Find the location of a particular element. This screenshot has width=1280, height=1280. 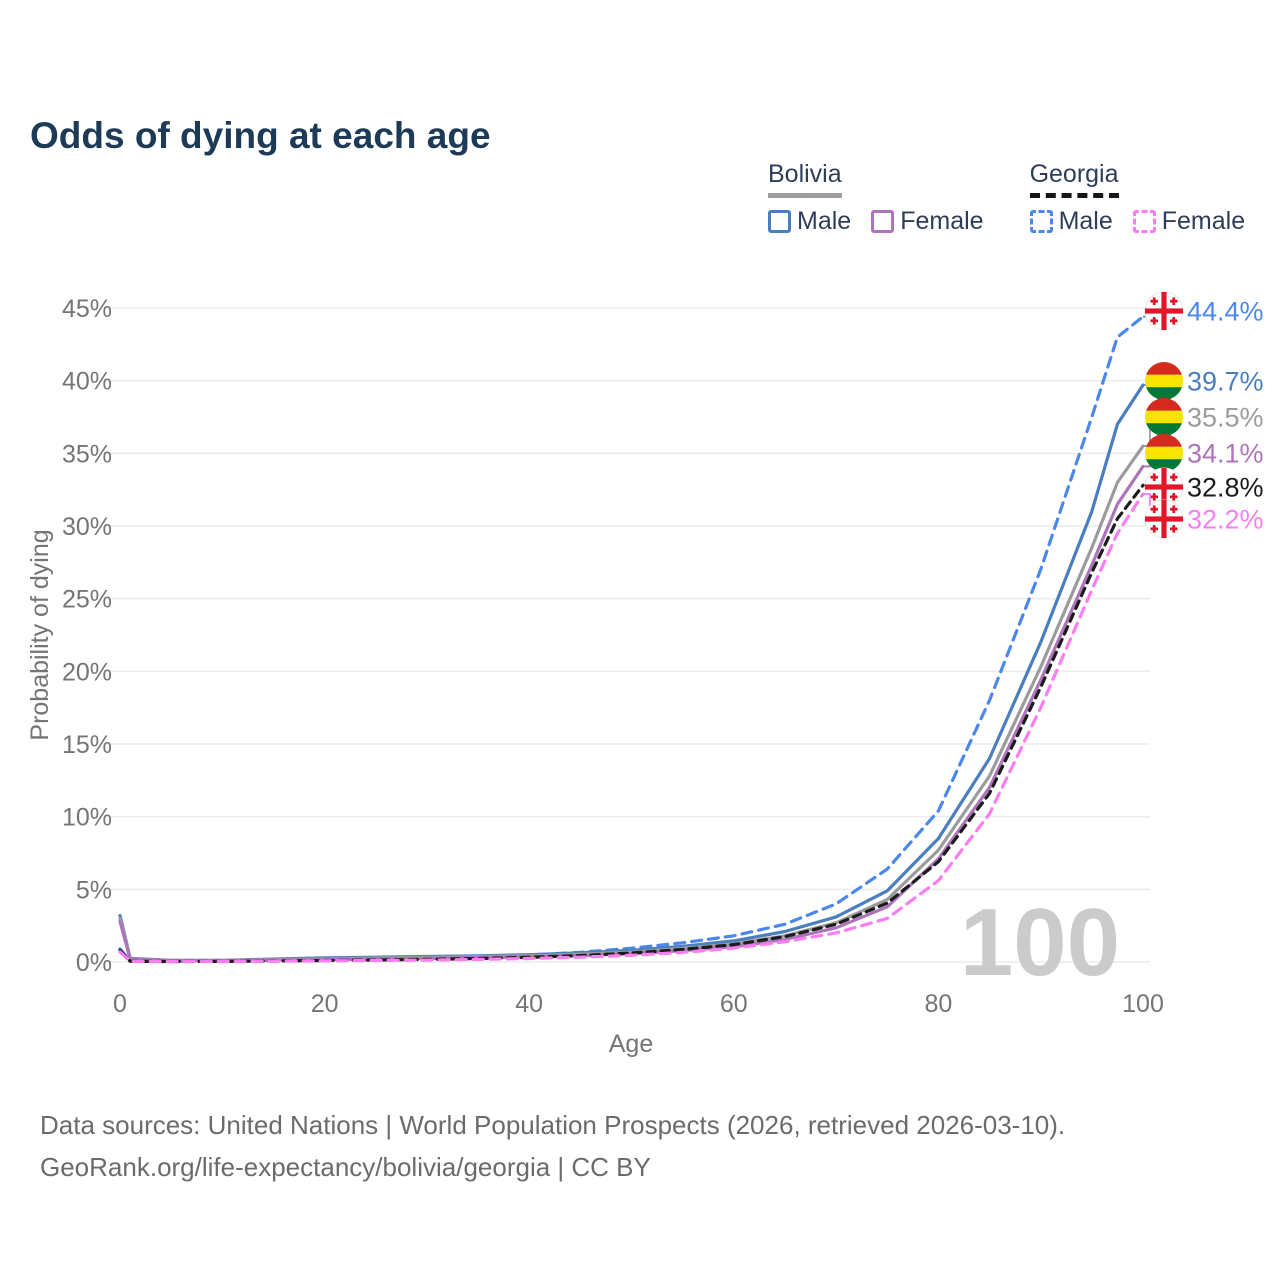

legend-country-bolivia: Bolivia is located at coordinates (805, 179).